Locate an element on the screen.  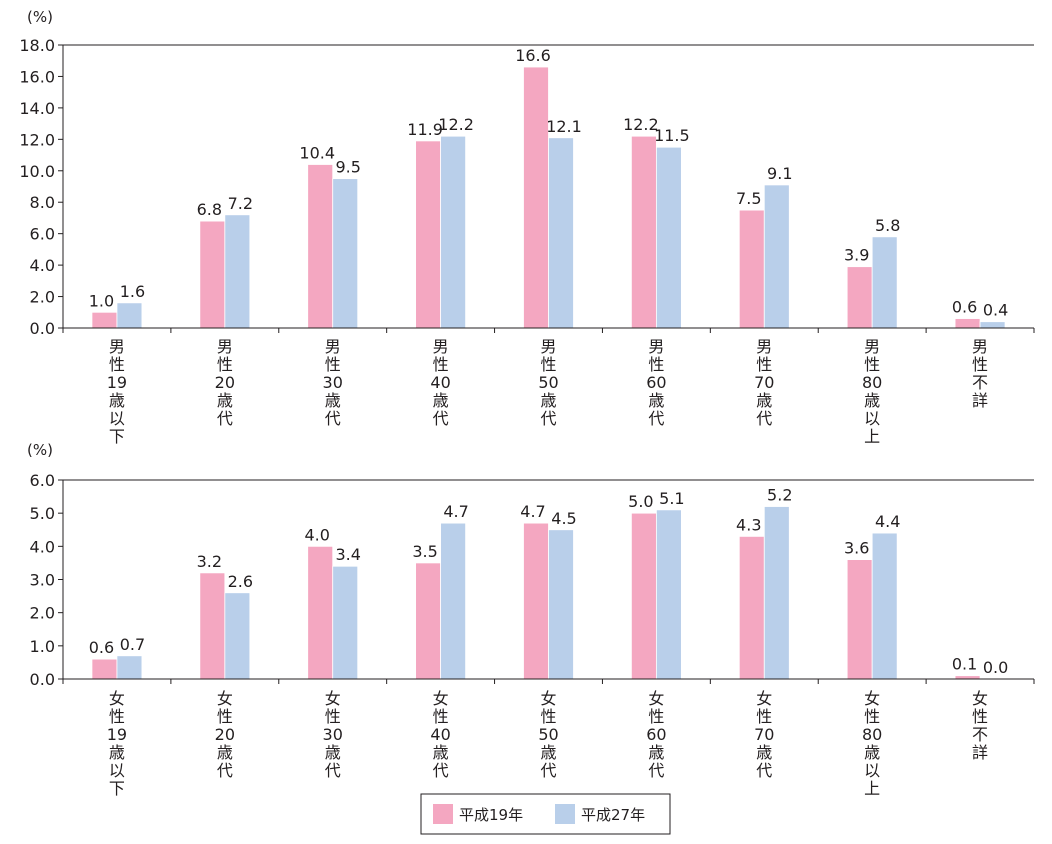
legend-box is located at coordinates (545, 814).